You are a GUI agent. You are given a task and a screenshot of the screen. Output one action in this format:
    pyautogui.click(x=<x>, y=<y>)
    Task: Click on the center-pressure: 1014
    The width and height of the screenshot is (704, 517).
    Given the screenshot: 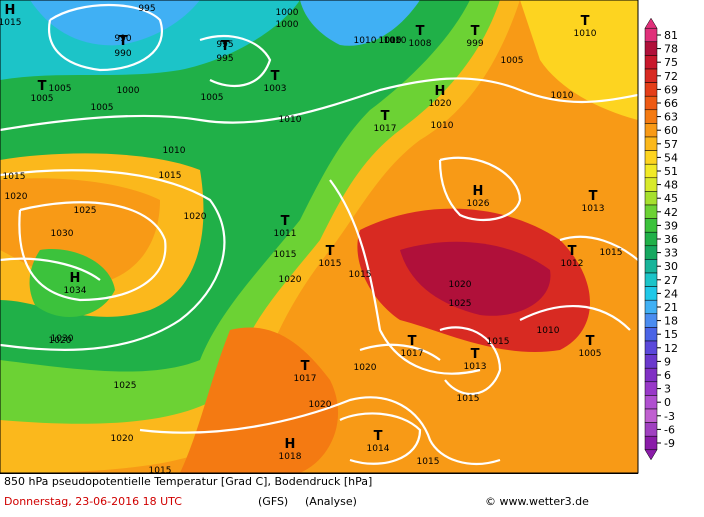 What is the action you would take?
    pyautogui.click(x=378, y=449)
    